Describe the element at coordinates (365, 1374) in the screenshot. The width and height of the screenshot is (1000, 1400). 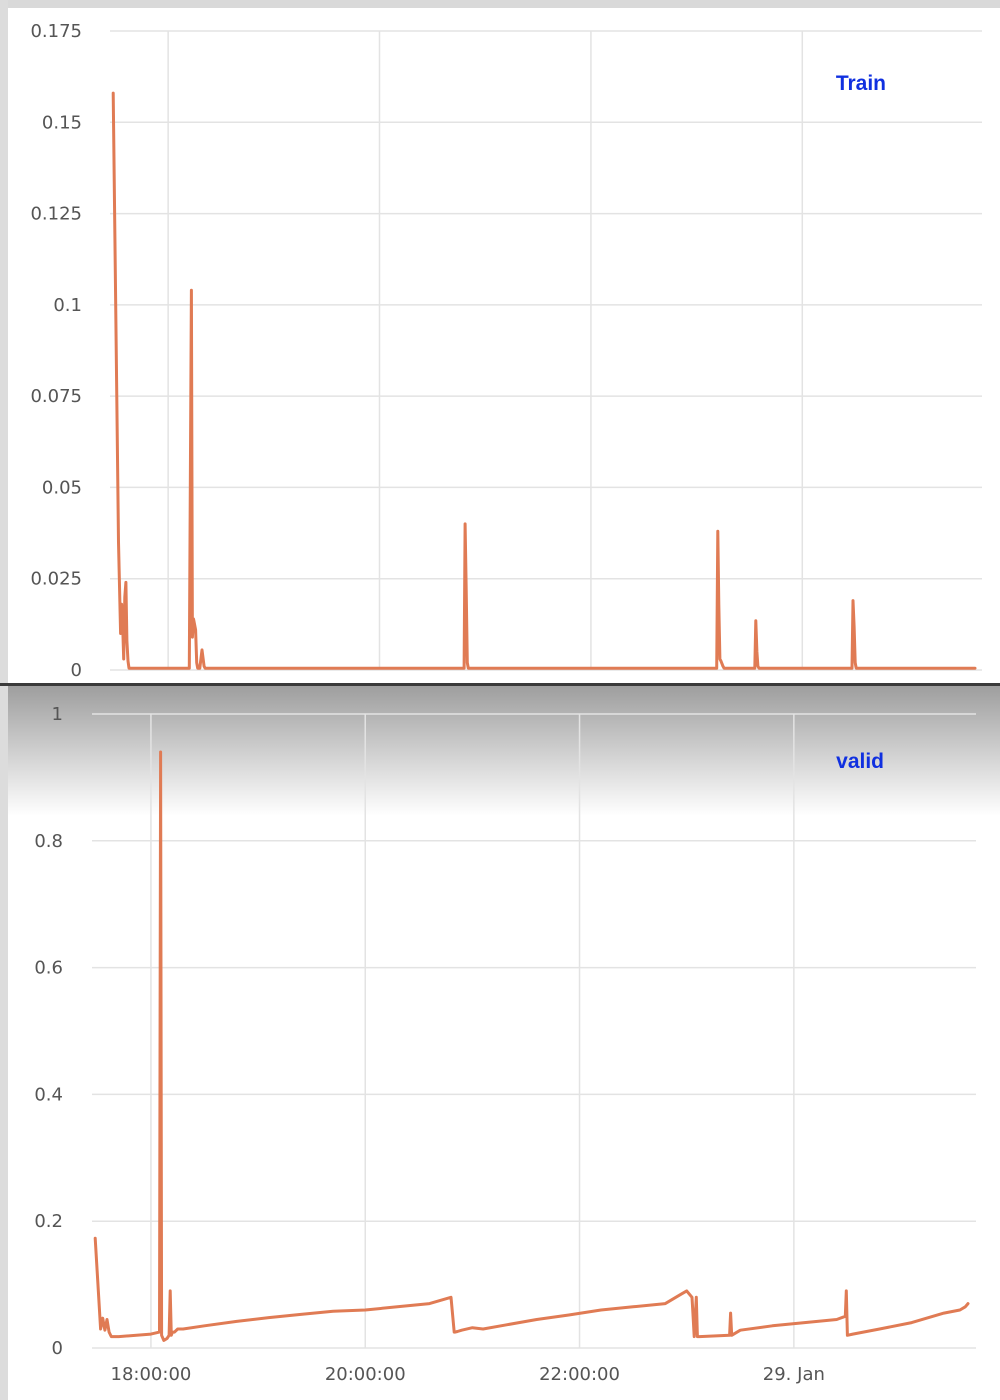
I see `x-tick-label: 20:00:00` at that location.